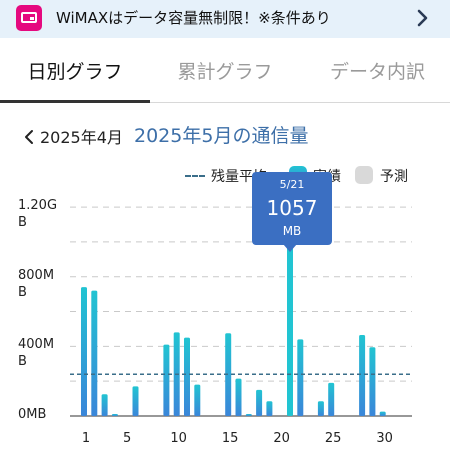 This screenshot has width=450, height=454. What do you see at coordinates (230, 438) in the screenshot?
I see `x-tick-label: 15` at bounding box center [230, 438].